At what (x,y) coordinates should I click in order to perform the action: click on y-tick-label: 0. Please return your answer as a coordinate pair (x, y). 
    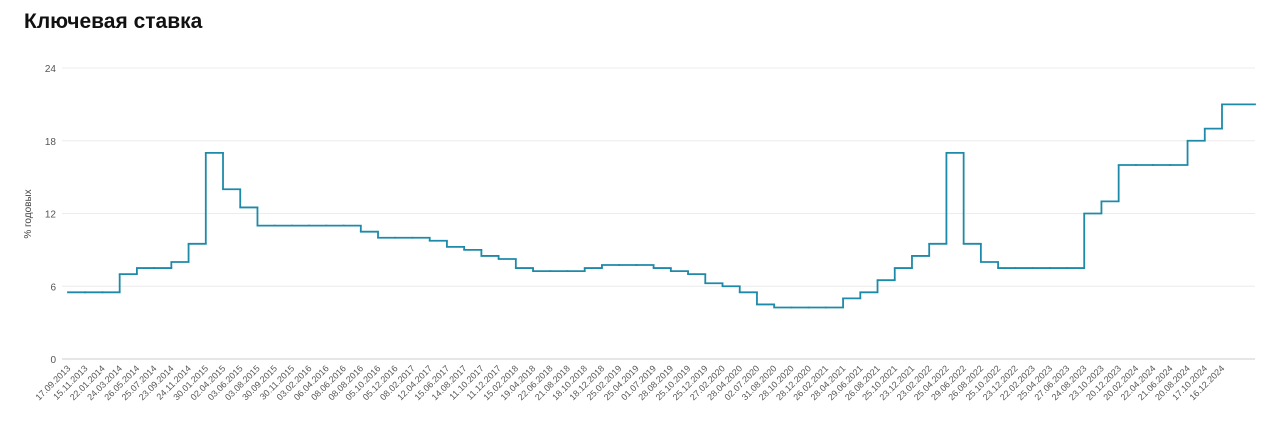
    Looking at the image, I should click on (53, 360).